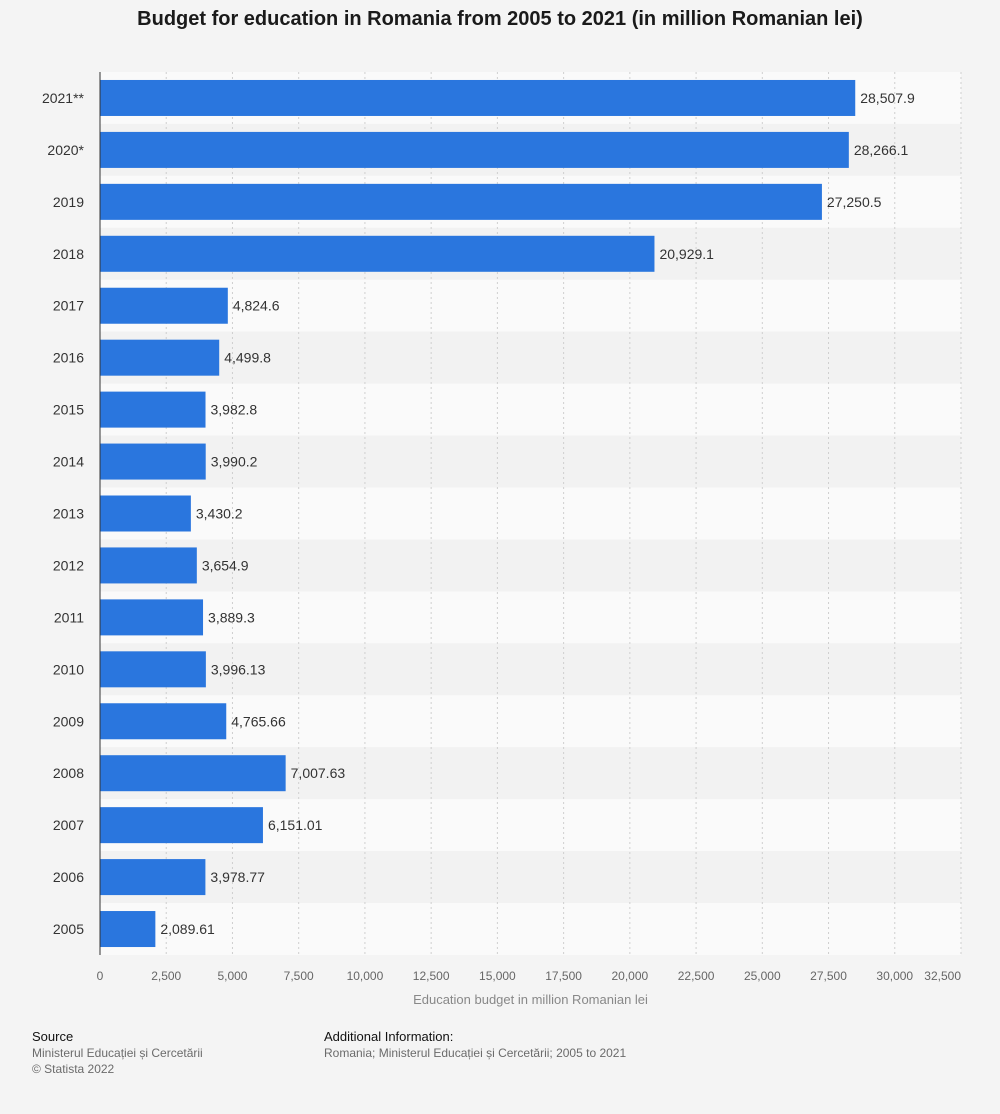 The image size is (1000, 1114). Describe the element at coordinates (497, 976) in the screenshot. I see `x-tick-label: 15,000` at that location.